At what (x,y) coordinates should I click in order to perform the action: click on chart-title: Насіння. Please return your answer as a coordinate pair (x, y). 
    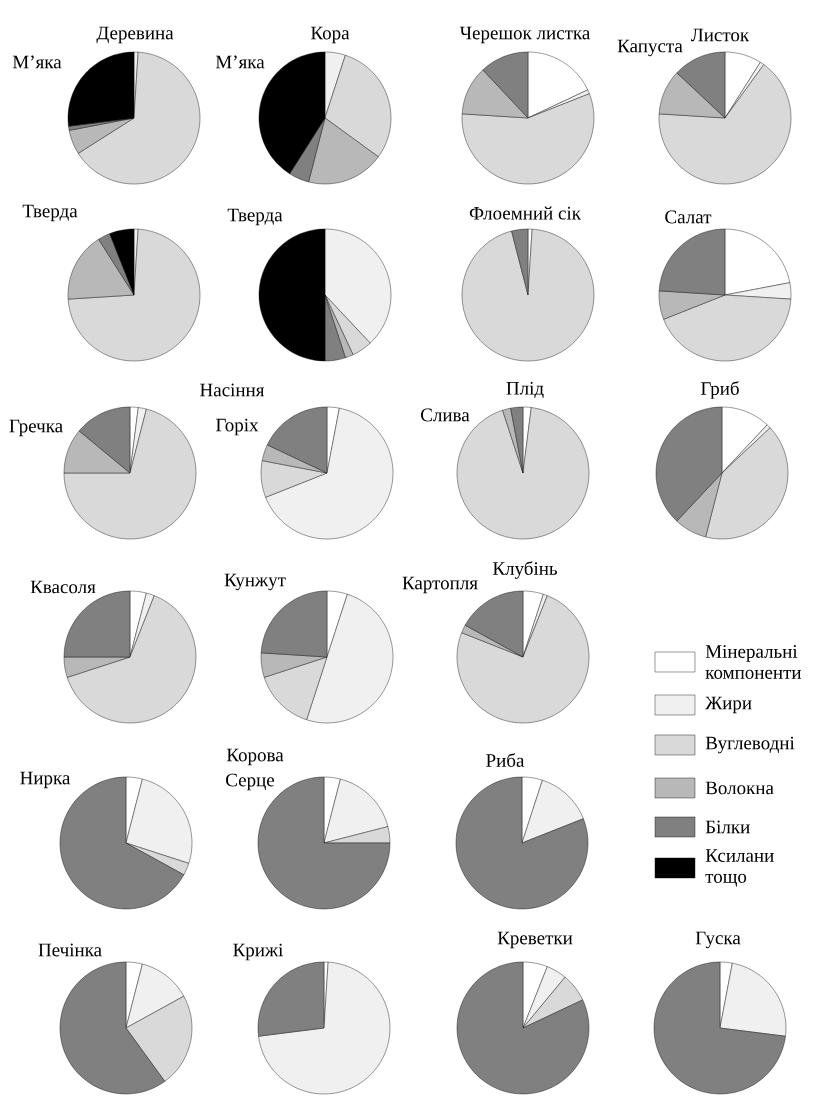
    Looking at the image, I should click on (232, 390).